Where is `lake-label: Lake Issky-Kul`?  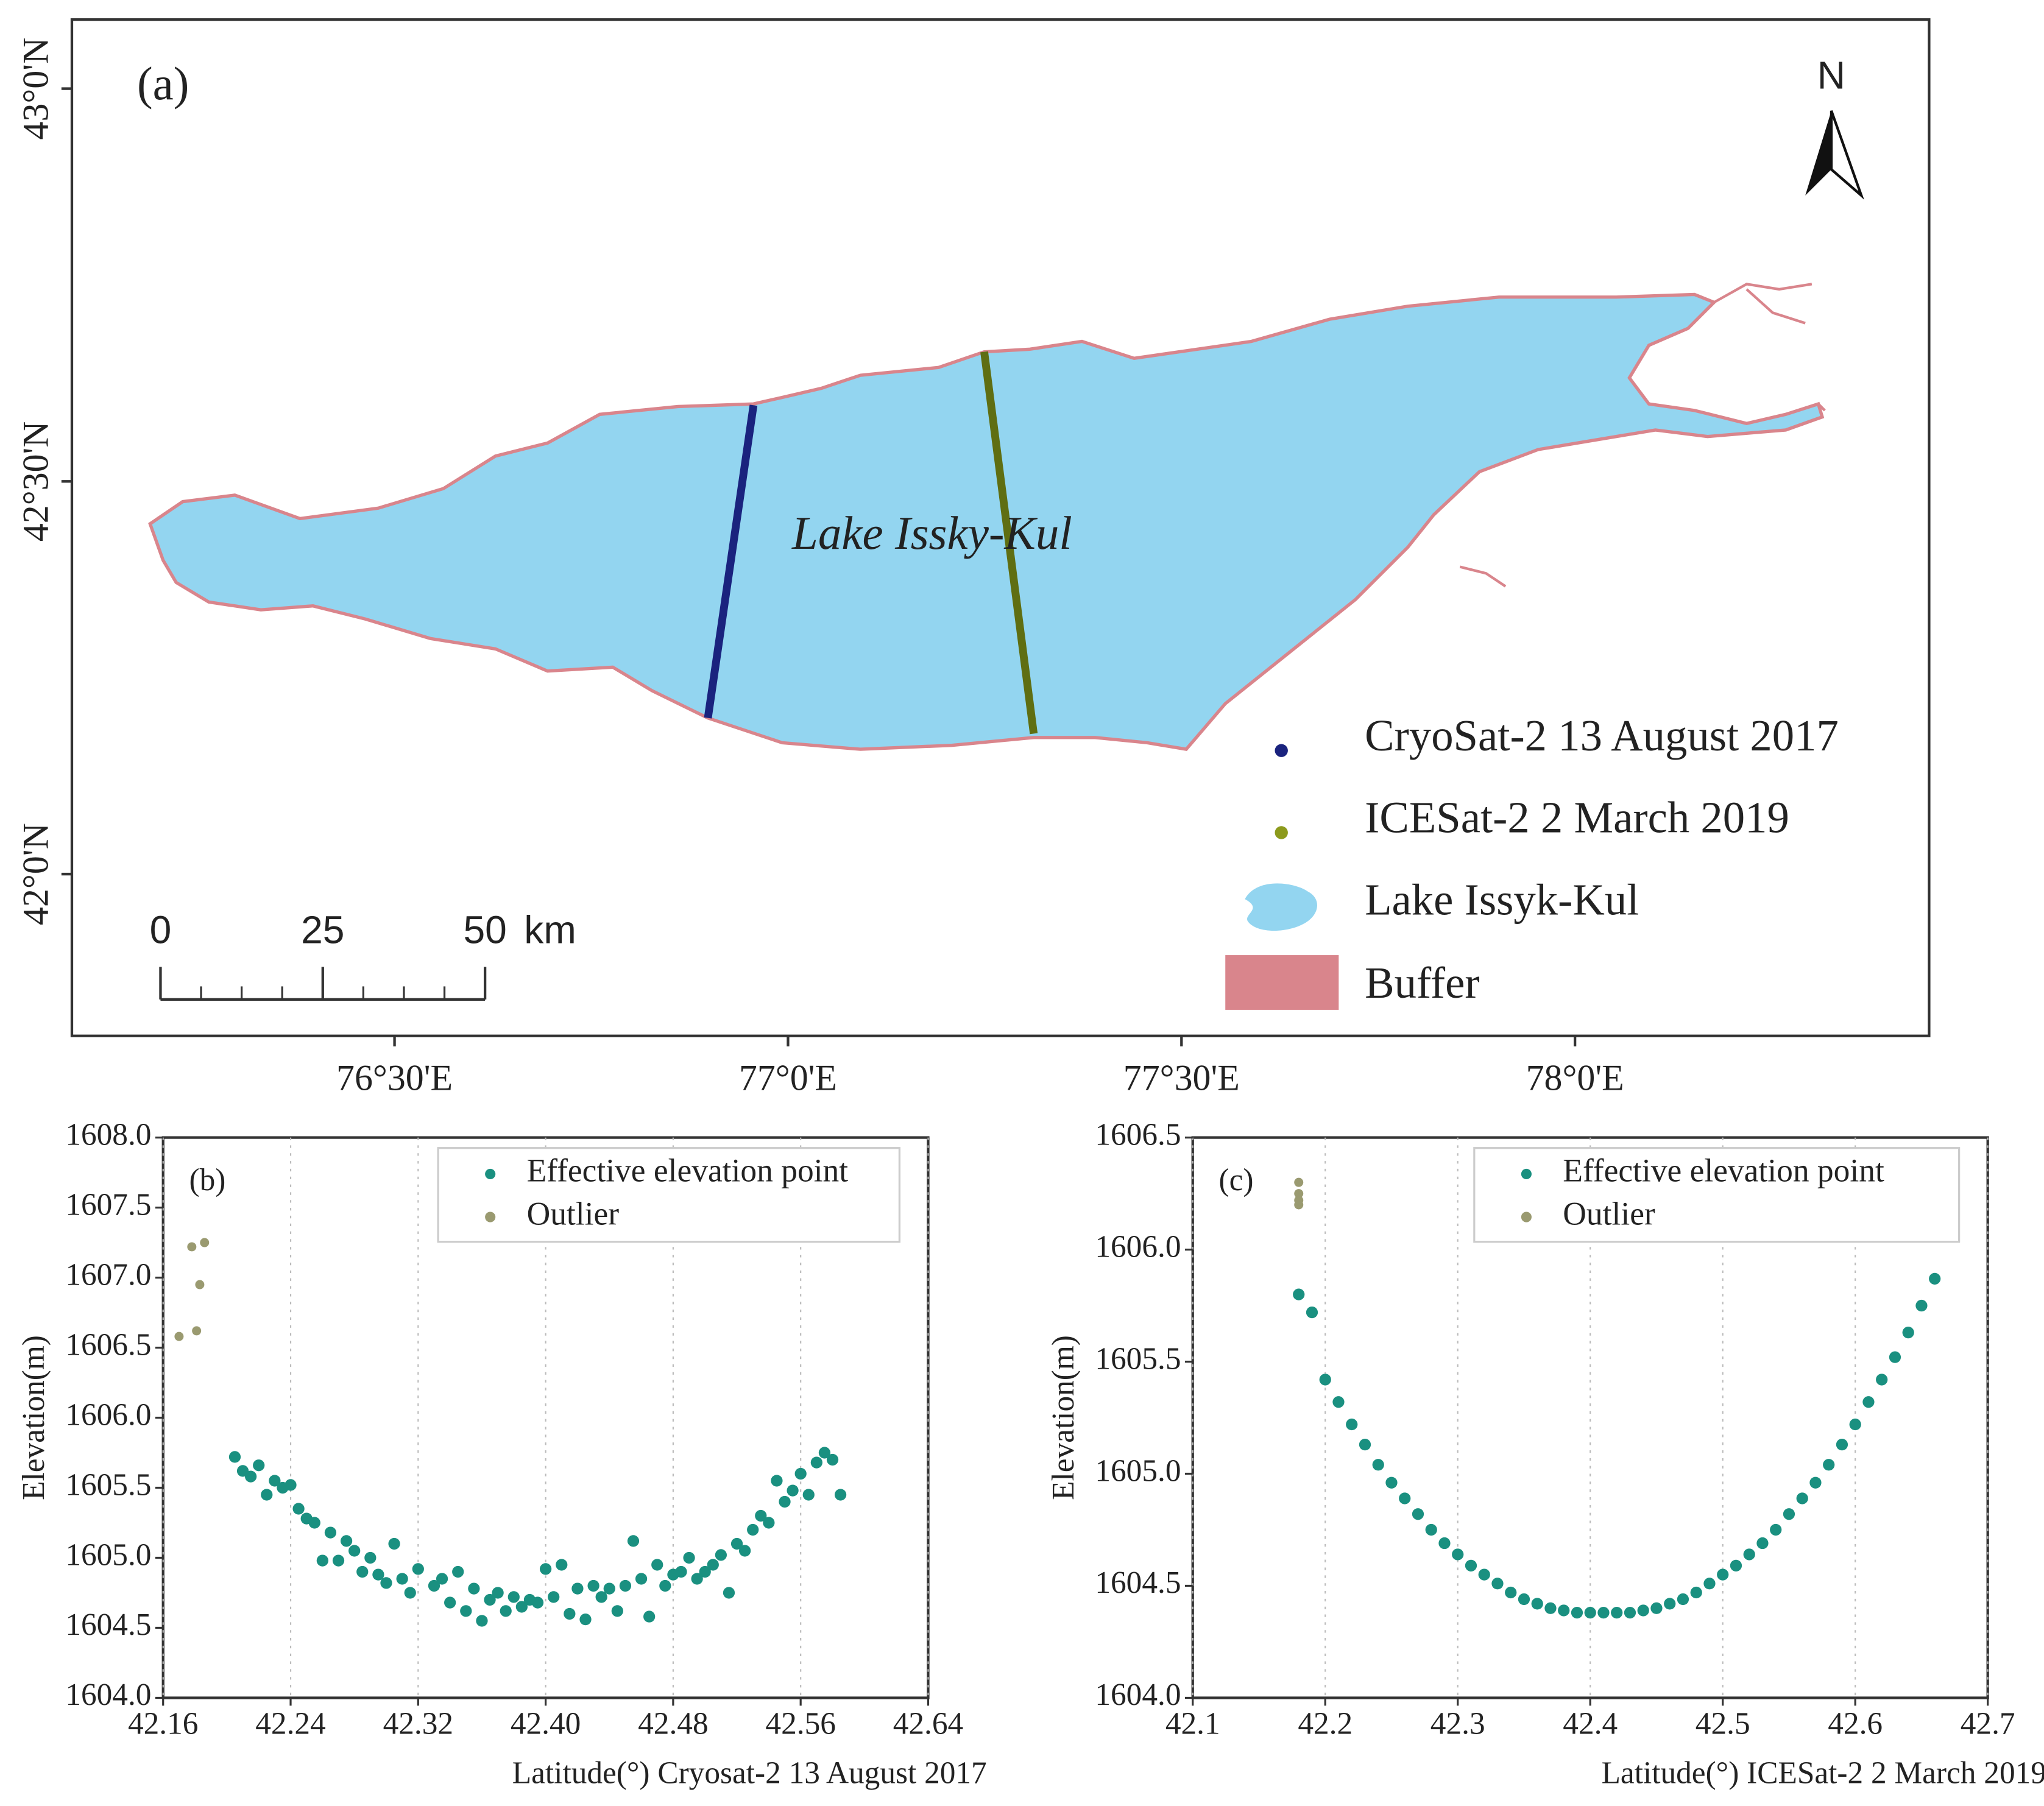
lake-label: Lake Issky-Kul is located at coordinates (932, 533).